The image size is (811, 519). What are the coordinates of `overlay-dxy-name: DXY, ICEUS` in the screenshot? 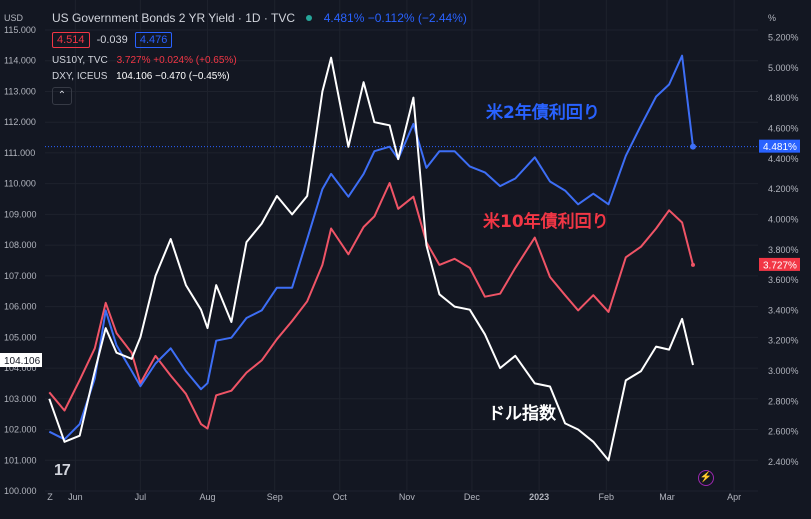 It's located at (80, 76).